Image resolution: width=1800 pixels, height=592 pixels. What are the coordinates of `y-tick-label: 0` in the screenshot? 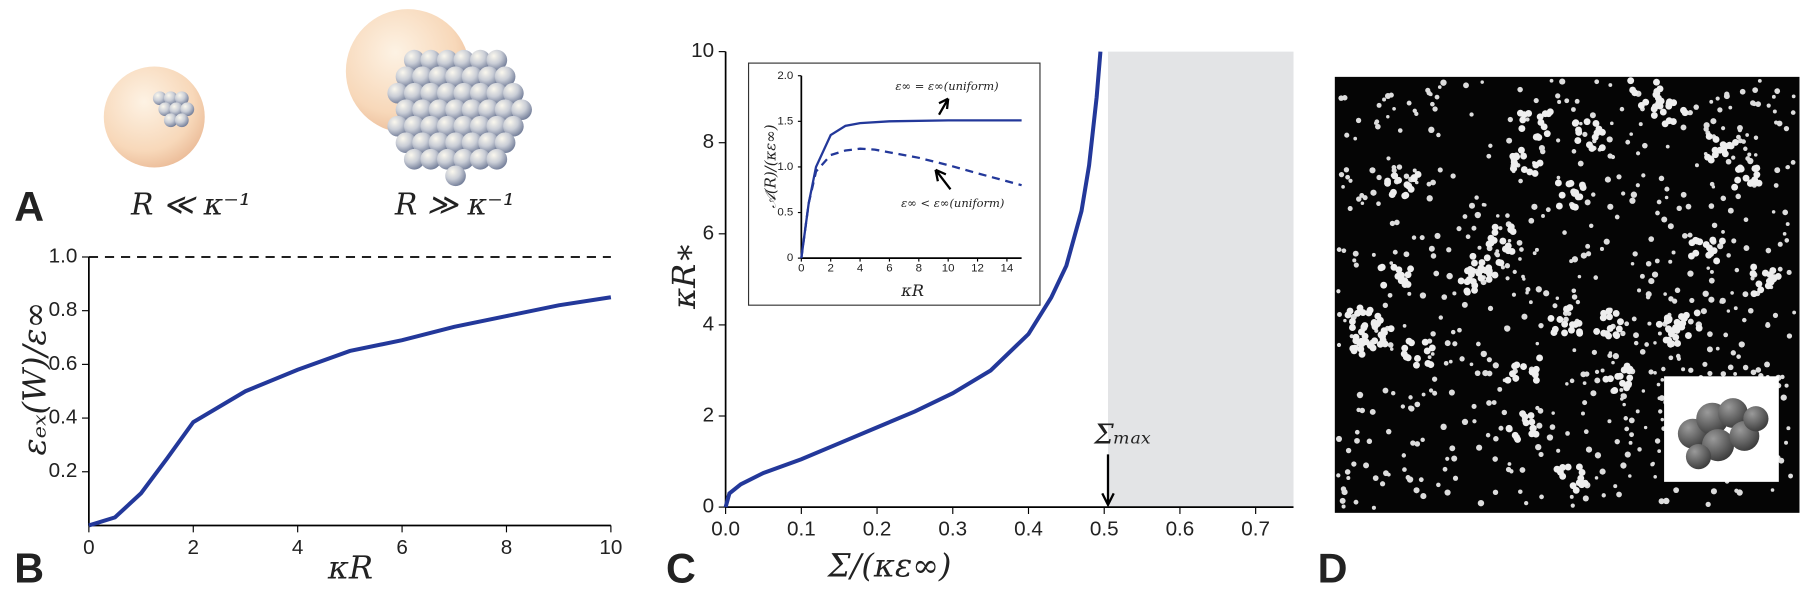 It's located at (790, 258).